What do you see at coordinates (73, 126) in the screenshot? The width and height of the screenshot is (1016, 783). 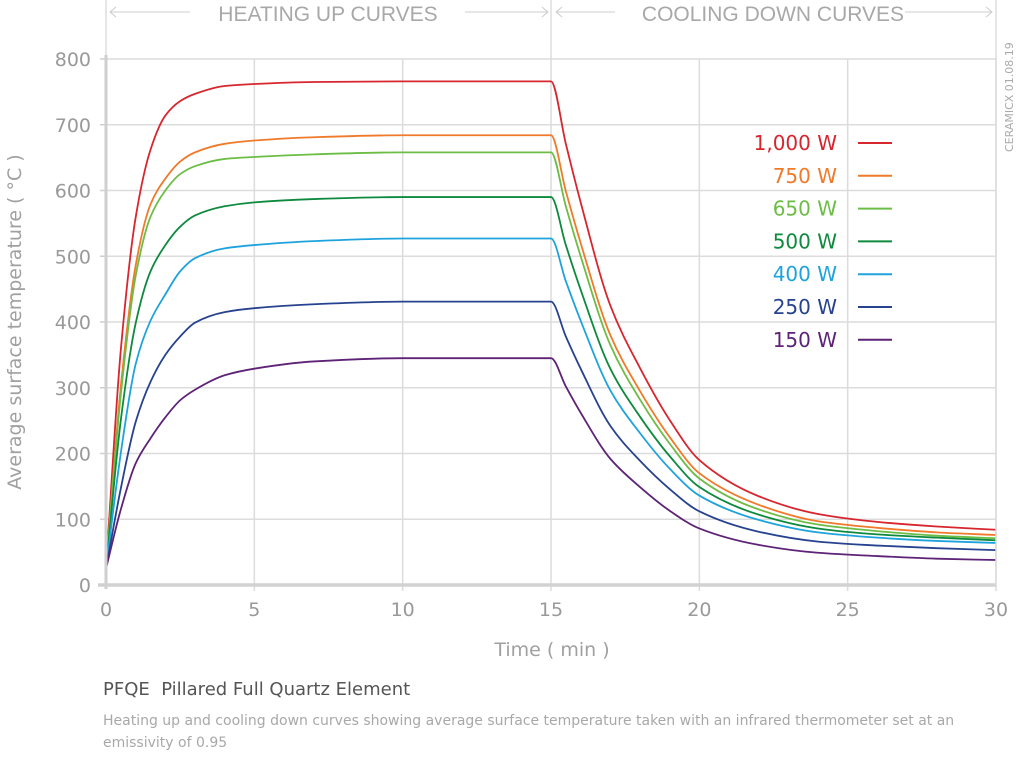 I see `y-tick-label: 700` at bounding box center [73, 126].